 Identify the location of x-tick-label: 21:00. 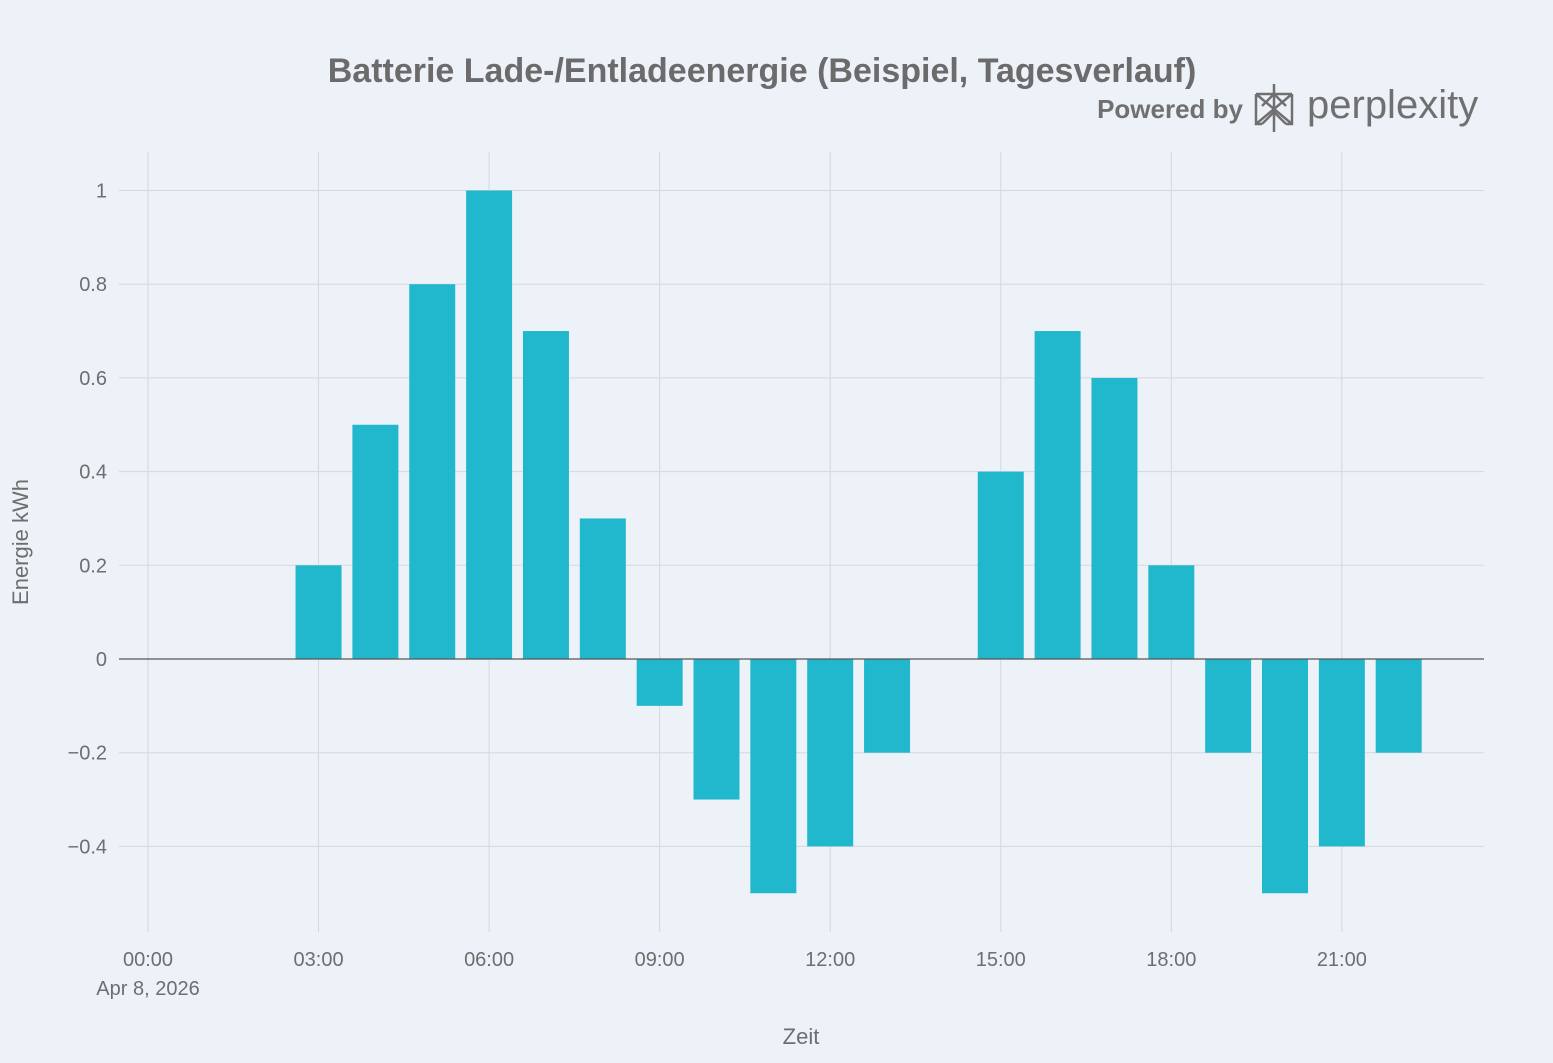
(1342, 960).